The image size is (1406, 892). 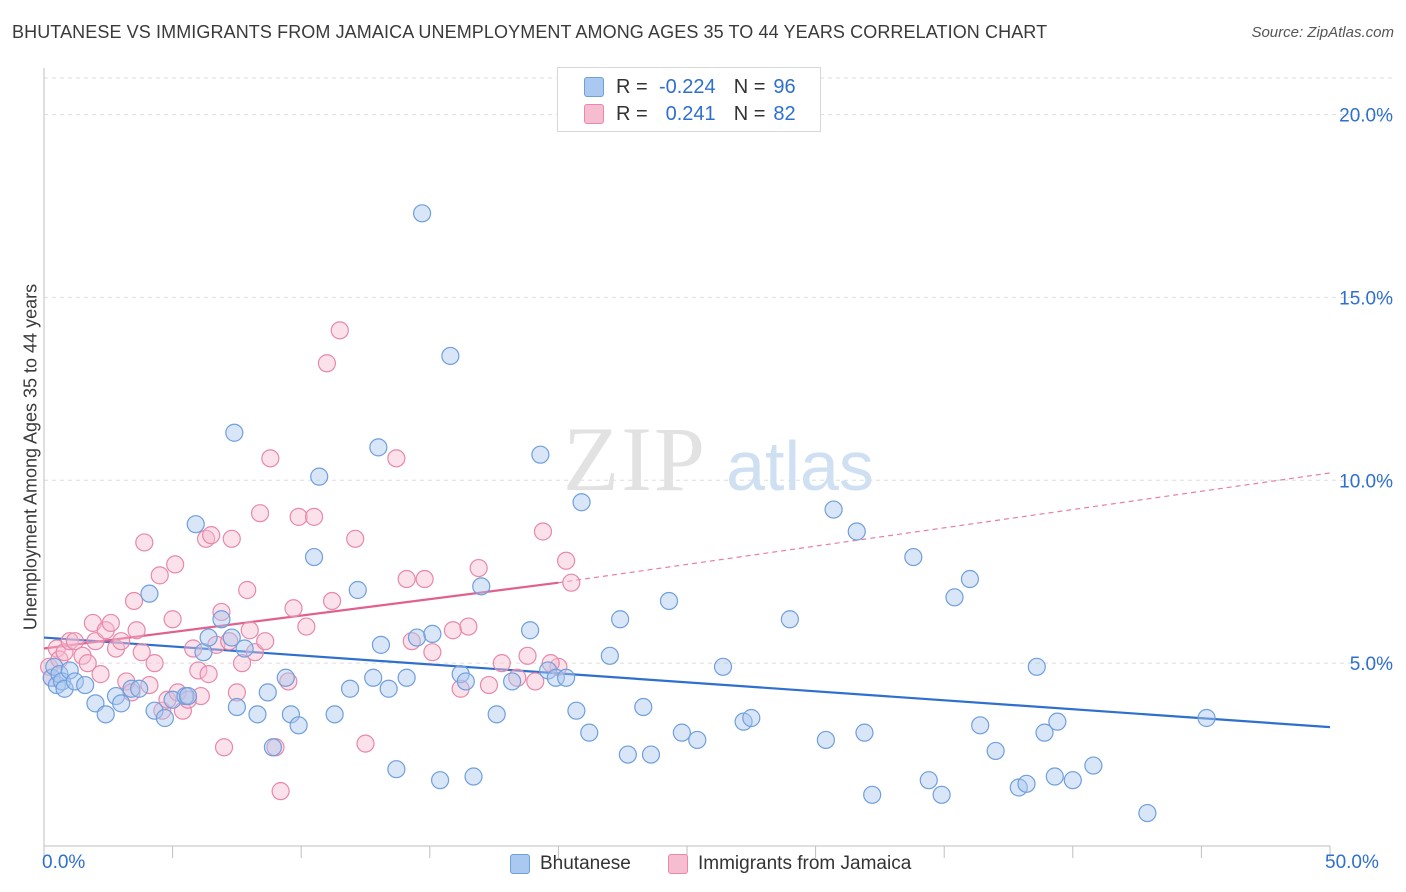 I want to click on bottom-legend-jamaica: Immigrants from Jamaica, so click(x=789, y=864).